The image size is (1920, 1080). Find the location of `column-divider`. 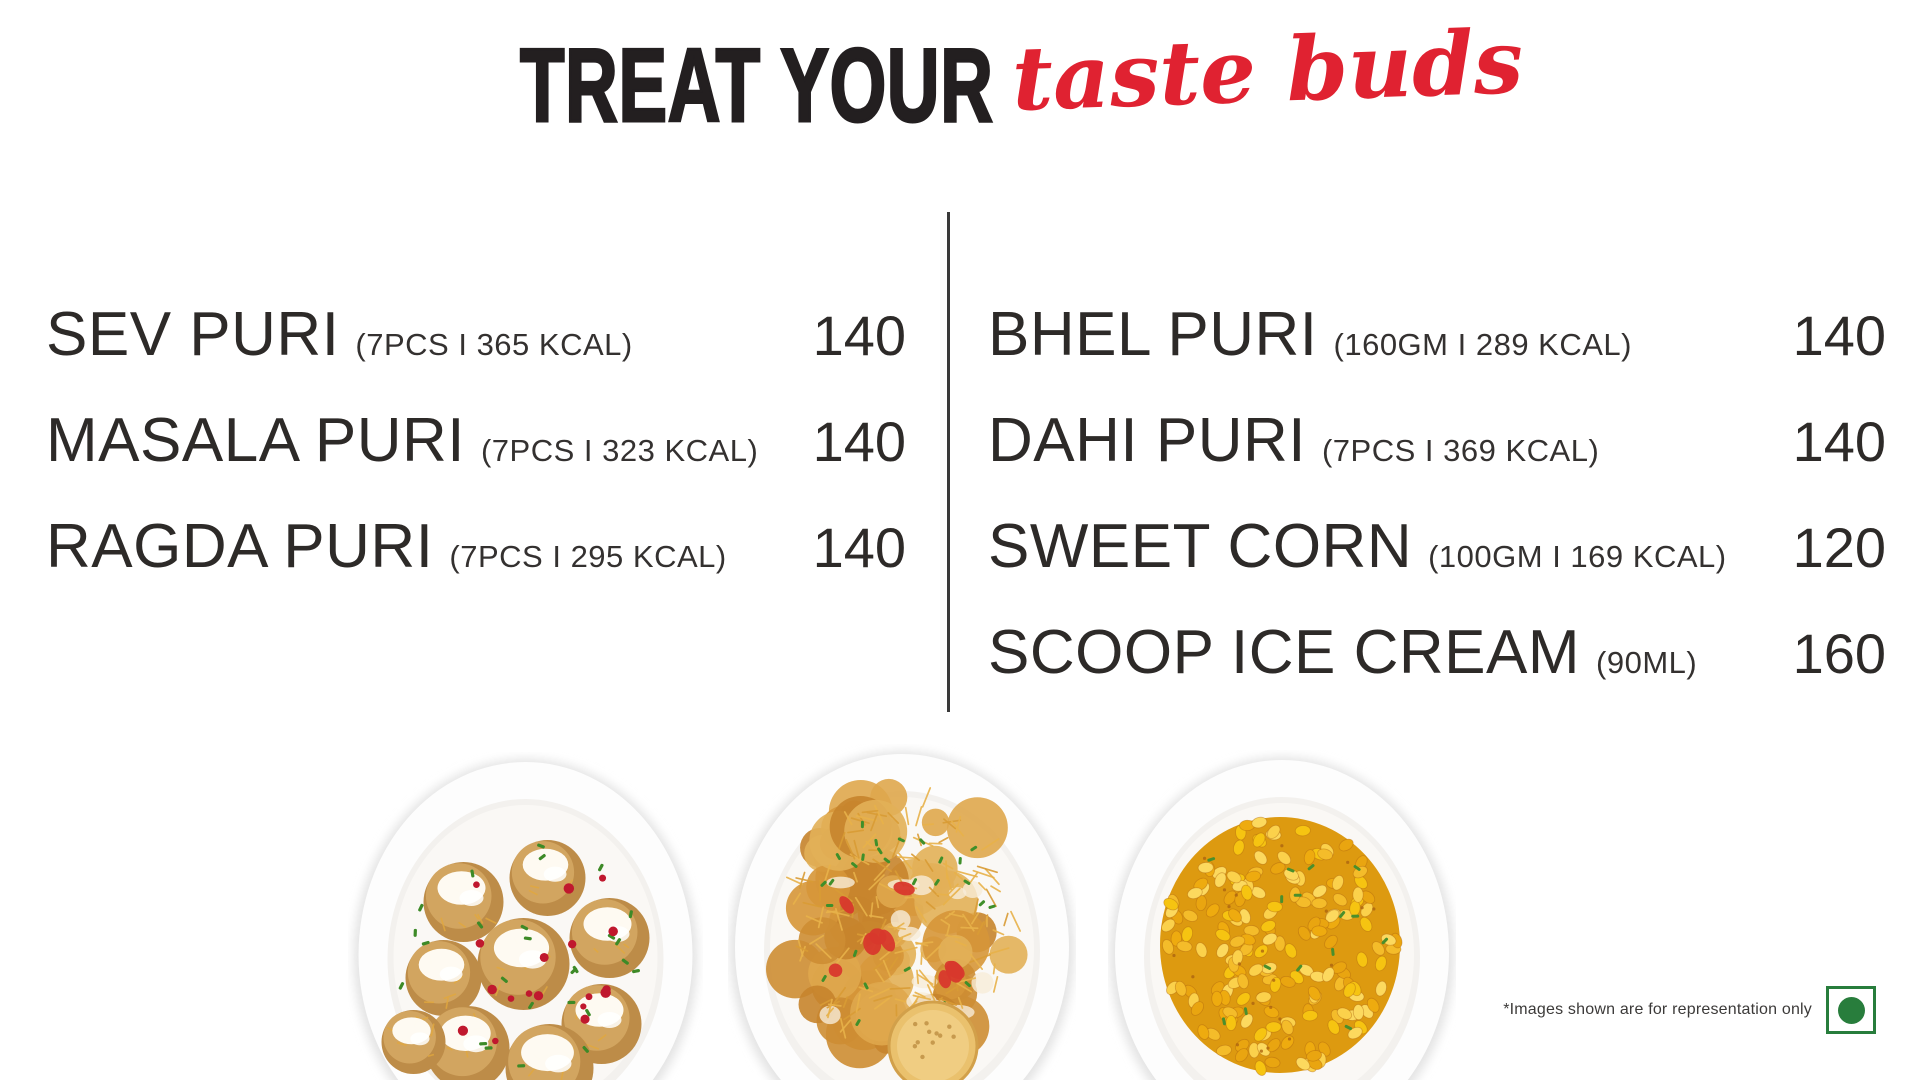

column-divider is located at coordinates (948, 462).